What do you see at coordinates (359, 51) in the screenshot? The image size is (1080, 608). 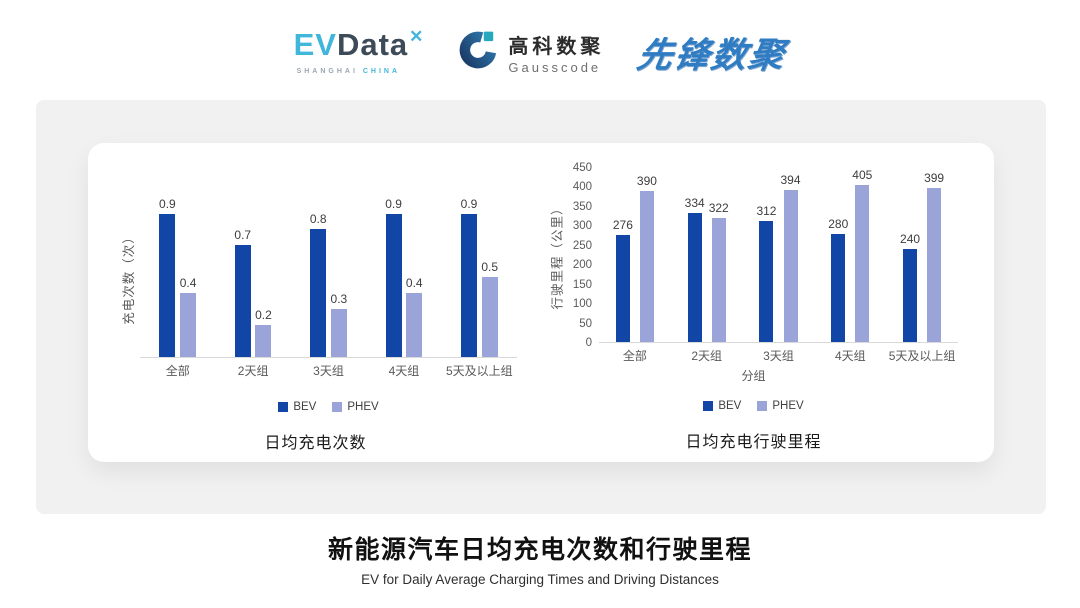 I see `evdata-logo: EVData✕ SHANGHAI CHINA` at bounding box center [359, 51].